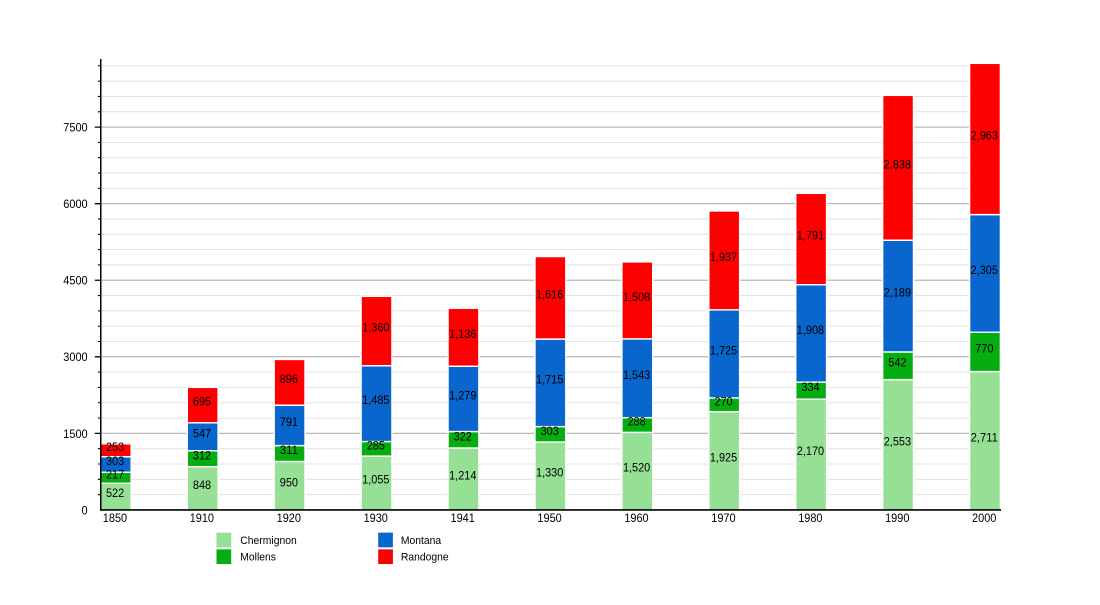  Describe the element at coordinates (723, 257) in the screenshot. I see `svg-text: 1,937` at that location.